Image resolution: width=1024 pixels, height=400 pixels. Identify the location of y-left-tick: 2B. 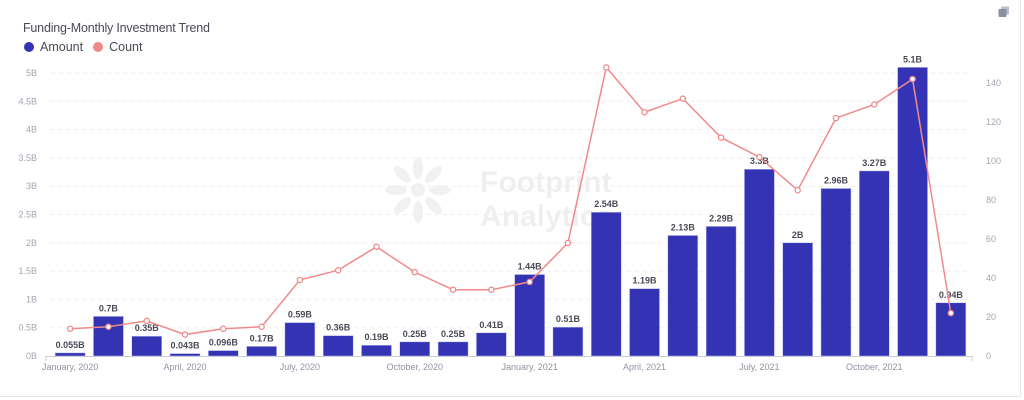
(31, 243).